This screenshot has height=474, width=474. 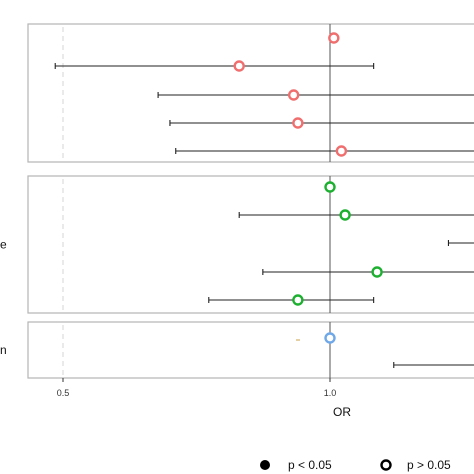 What do you see at coordinates (250, 350) in the screenshot?
I see `panel-frame` at bounding box center [250, 350].